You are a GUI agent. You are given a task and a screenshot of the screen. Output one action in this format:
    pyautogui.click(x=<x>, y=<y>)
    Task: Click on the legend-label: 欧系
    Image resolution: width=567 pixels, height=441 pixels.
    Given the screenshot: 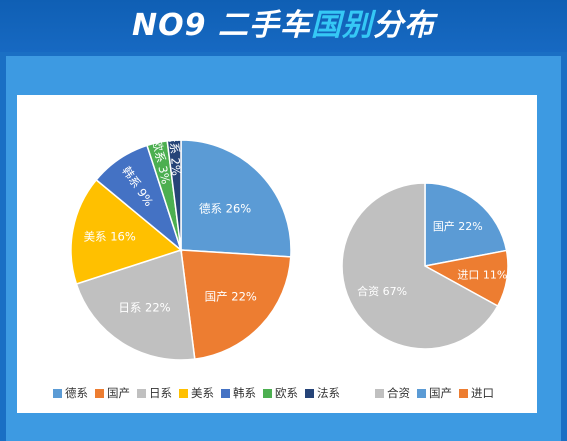 What is the action you would take?
    pyautogui.click(x=286, y=393)
    